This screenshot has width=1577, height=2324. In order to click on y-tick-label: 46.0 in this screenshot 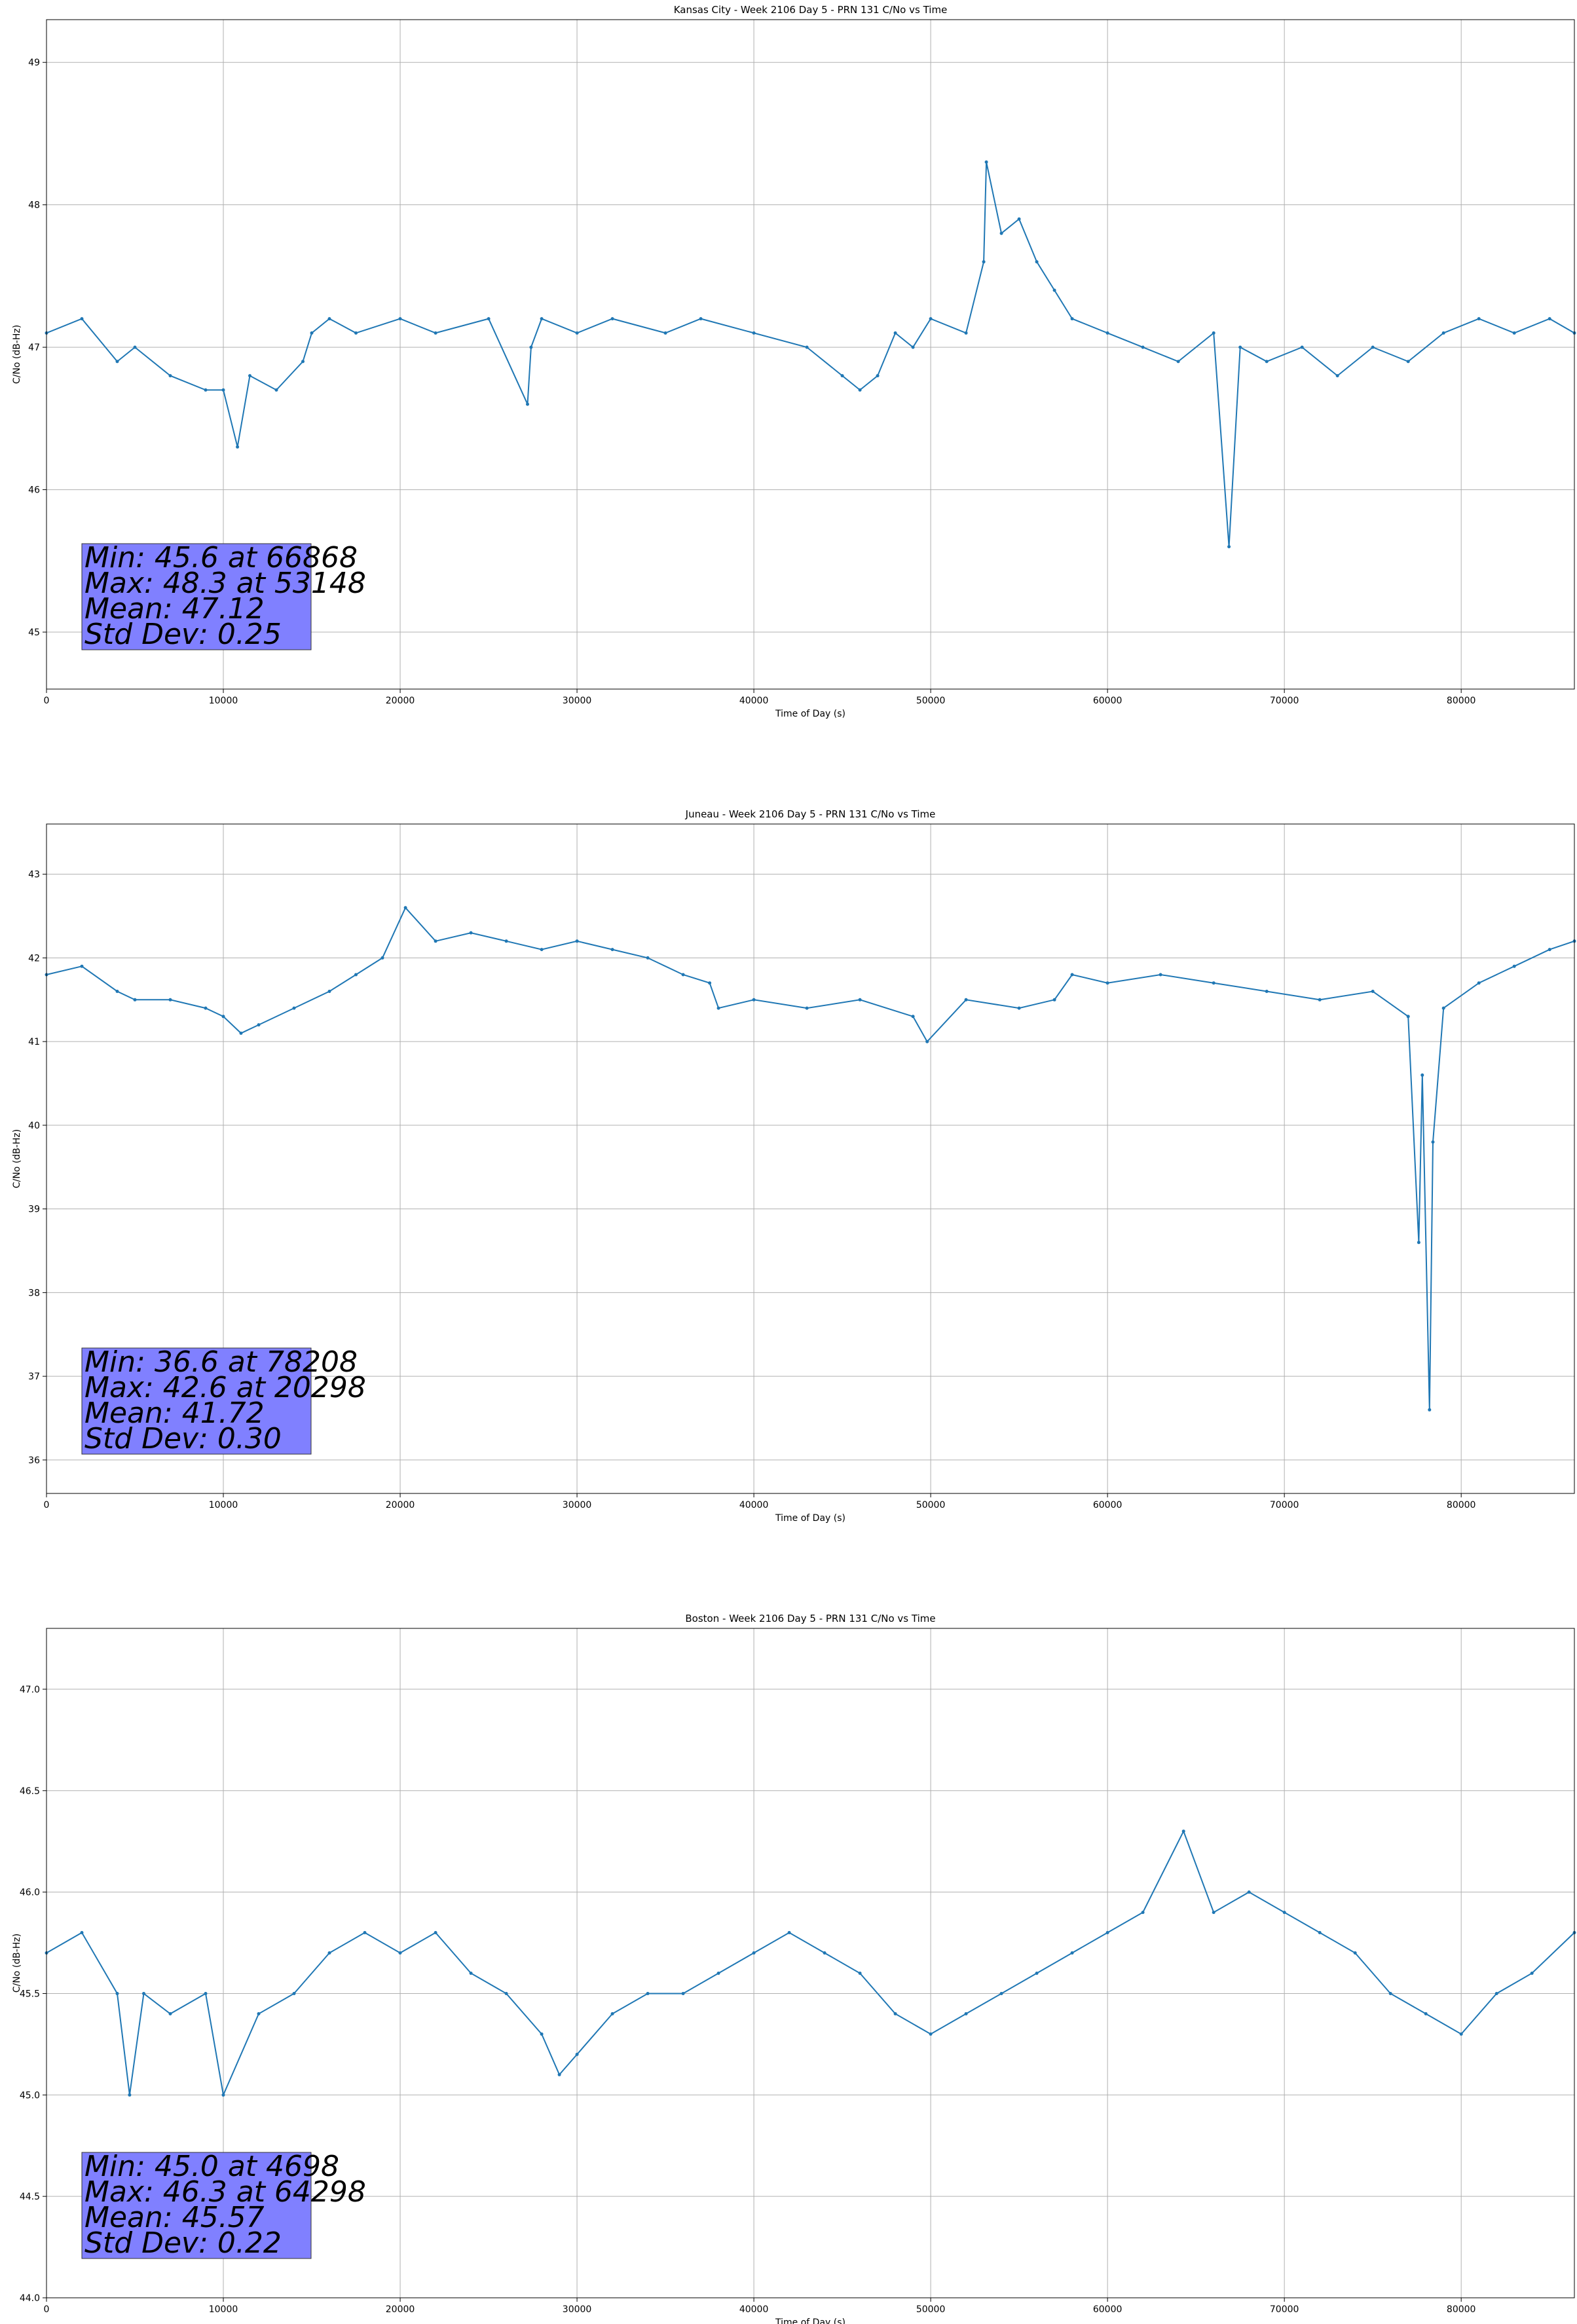, I will do `click(30, 1893)`.